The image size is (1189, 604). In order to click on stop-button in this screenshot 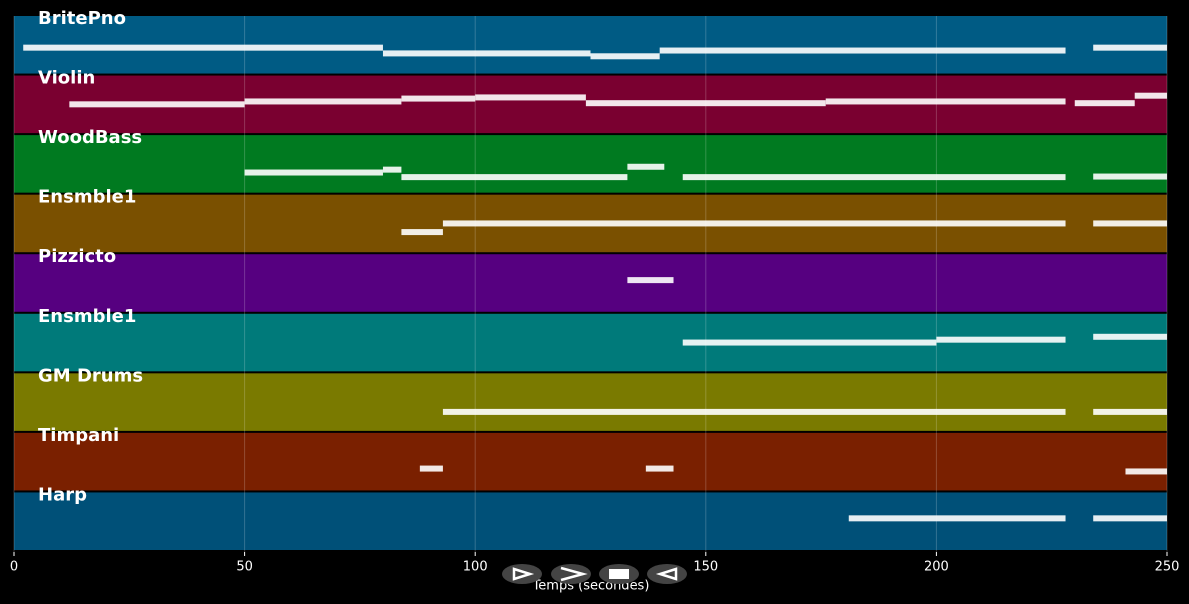, I will do `click(619, 574)`.